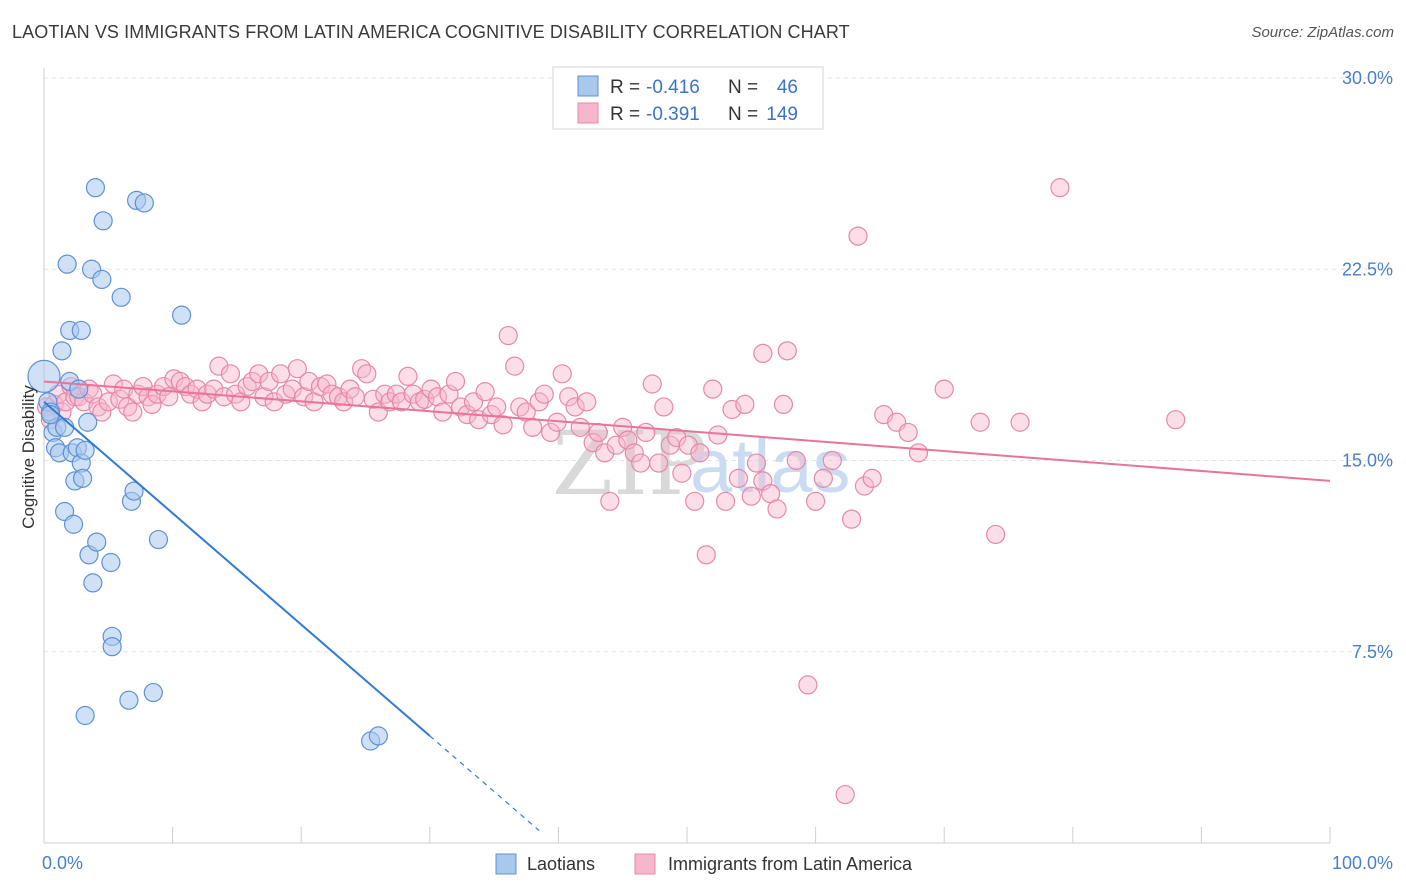 This screenshot has width=1406, height=892. What do you see at coordinates (787, 87) in the screenshot?
I see `legend-n-value-1: 46` at bounding box center [787, 87].